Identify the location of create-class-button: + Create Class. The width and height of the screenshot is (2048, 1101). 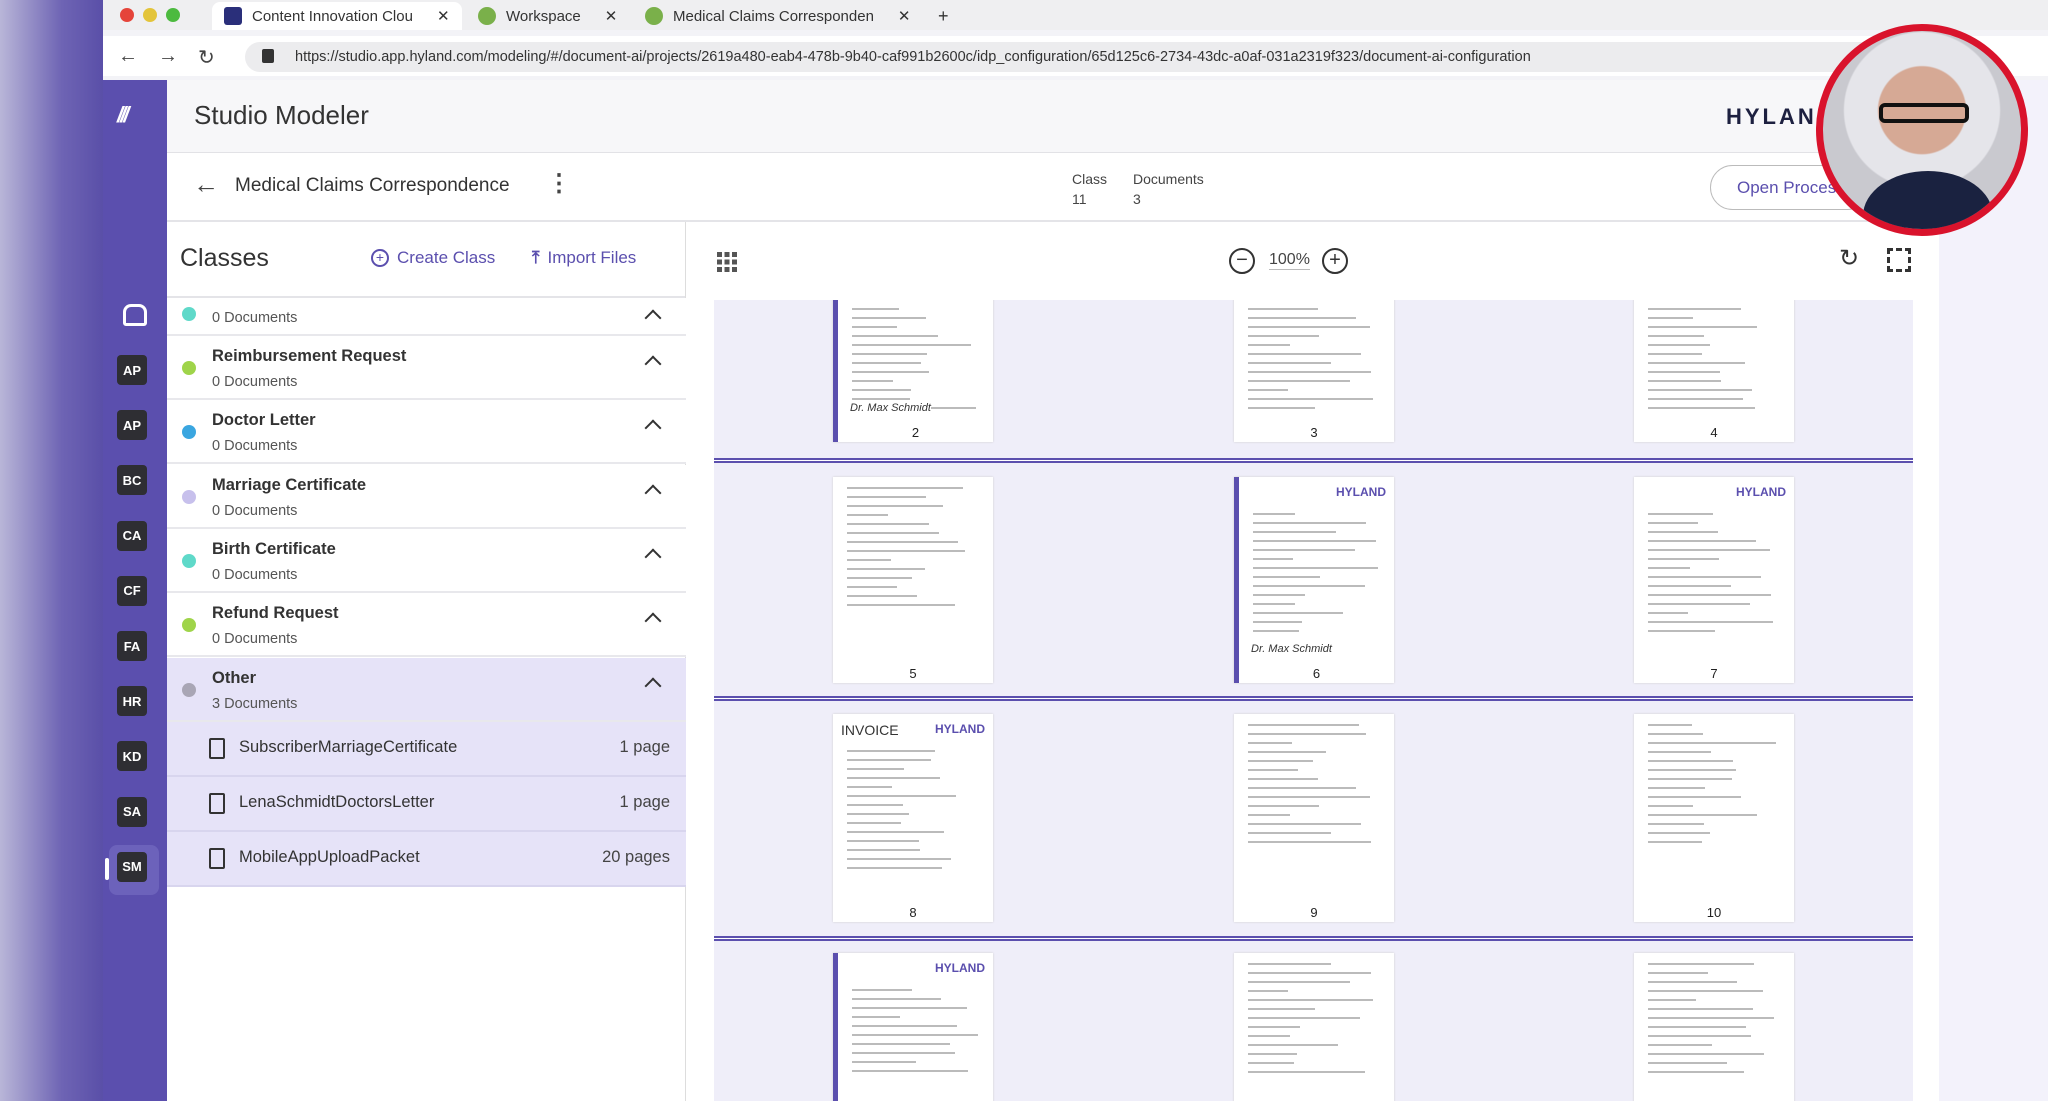
(433, 258).